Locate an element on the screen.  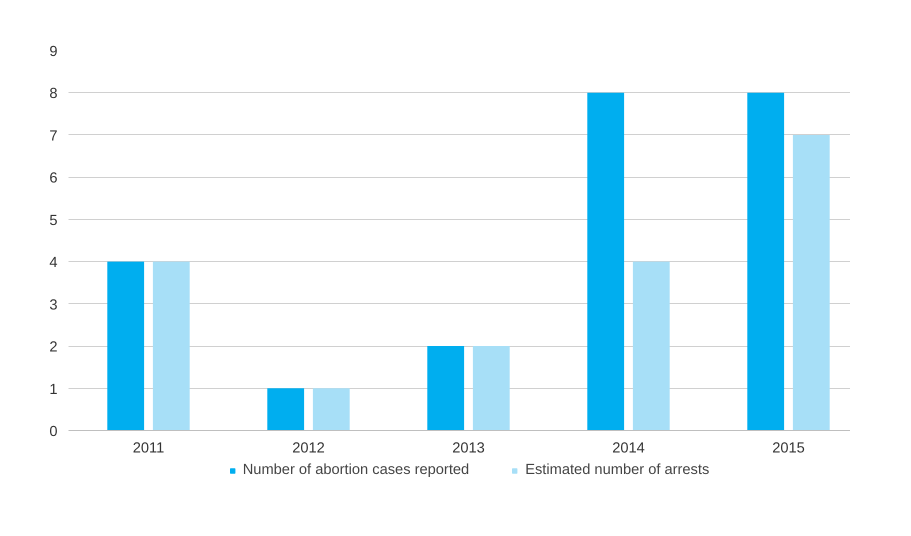
y-tick-label: 9 is located at coordinates (53, 52).